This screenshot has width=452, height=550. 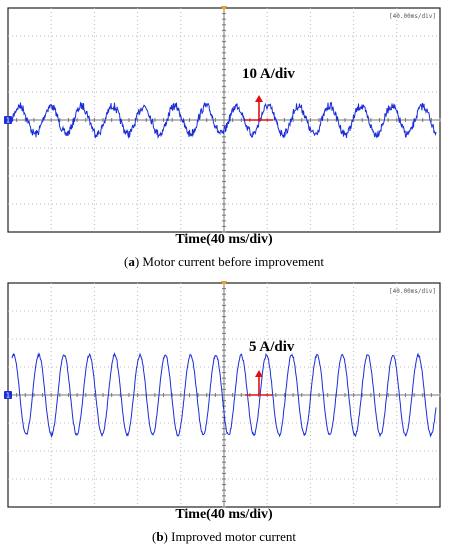 What do you see at coordinates (131, 261) in the screenshot?
I see `caption-part: a` at bounding box center [131, 261].